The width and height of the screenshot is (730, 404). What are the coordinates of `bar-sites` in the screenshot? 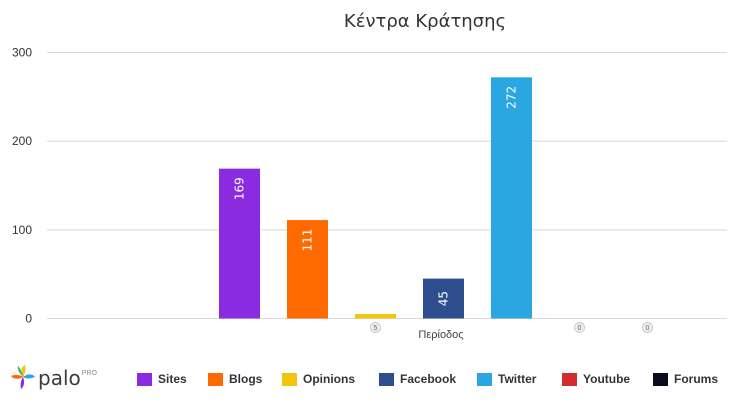 It's located at (239, 243).